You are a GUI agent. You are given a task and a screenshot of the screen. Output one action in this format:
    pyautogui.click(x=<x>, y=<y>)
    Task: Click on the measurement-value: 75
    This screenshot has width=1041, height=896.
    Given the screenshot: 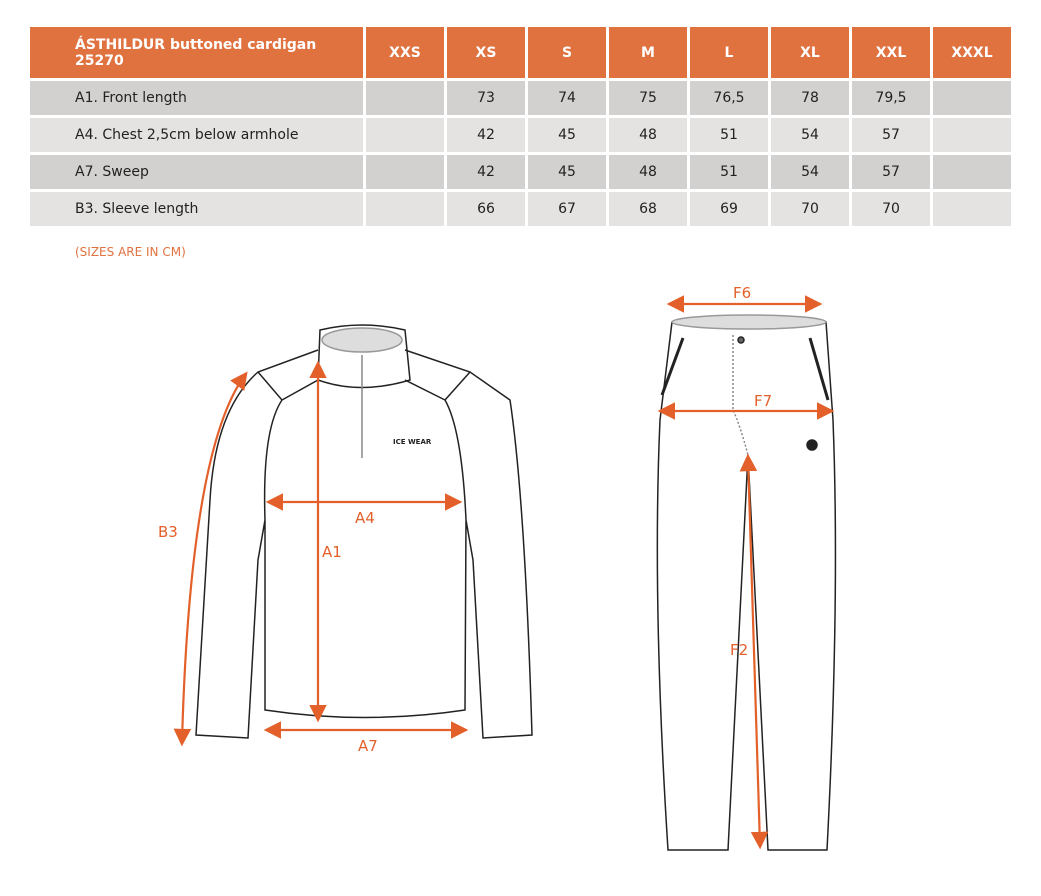 What is the action you would take?
    pyautogui.click(x=648, y=98)
    